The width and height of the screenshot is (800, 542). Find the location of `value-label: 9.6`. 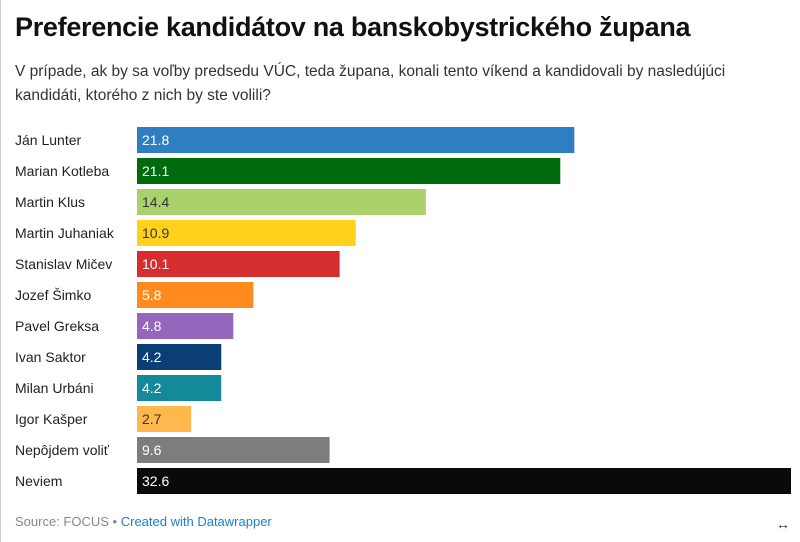

value-label: 9.6 is located at coordinates (152, 450).